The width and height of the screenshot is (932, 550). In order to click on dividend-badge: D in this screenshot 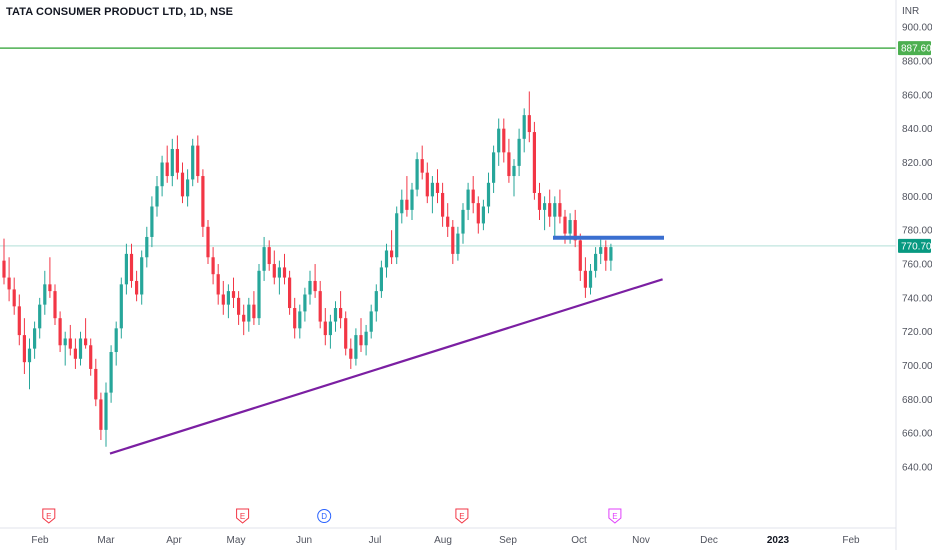, I will do `click(324, 516)`.